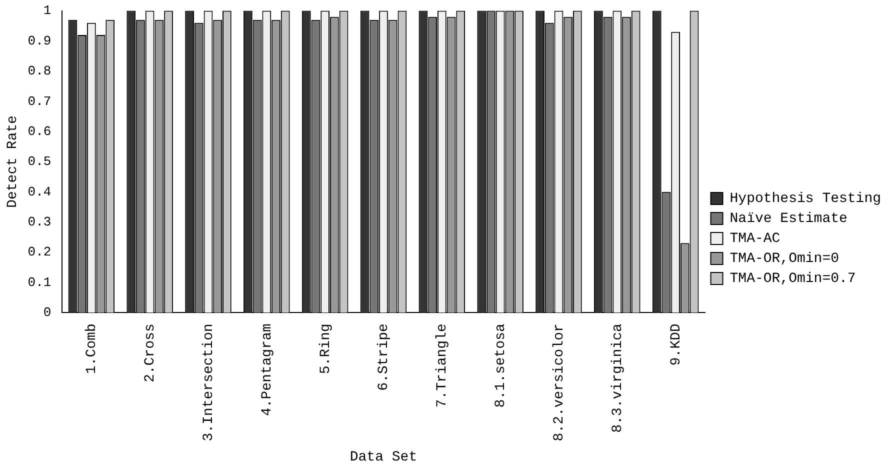 Image resolution: width=895 pixels, height=469 pixels. Describe the element at coordinates (40, 222) in the screenshot. I see `y-tick-label: 0.3` at that location.